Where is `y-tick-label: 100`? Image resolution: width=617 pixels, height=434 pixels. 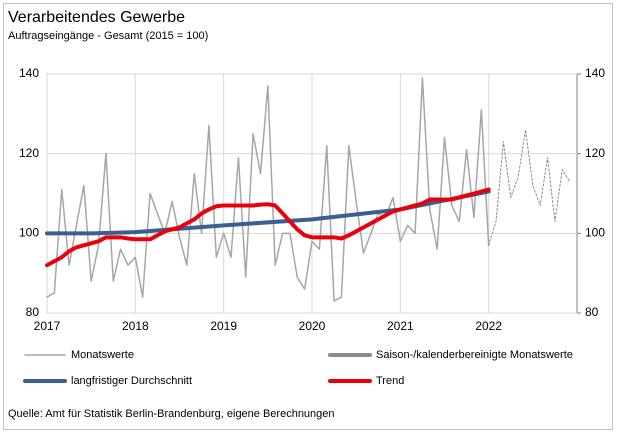
y-tick-label: 100 is located at coordinates (29, 233).